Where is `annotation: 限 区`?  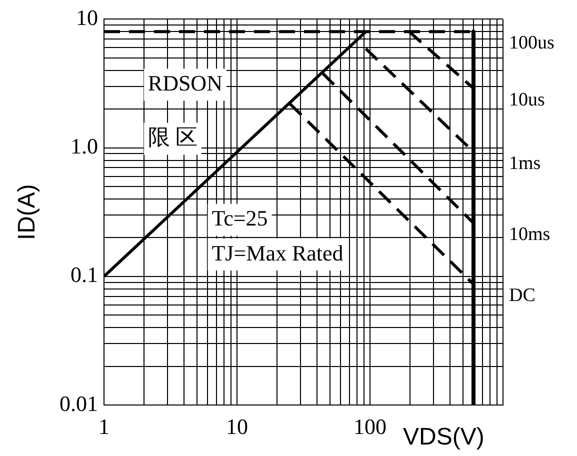
annotation: 限 区 is located at coordinates (173, 137).